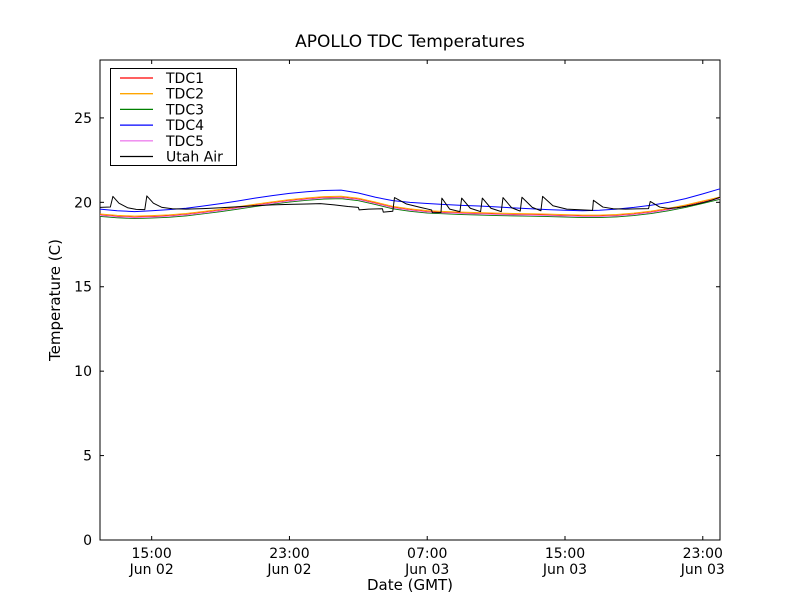 The width and height of the screenshot is (800, 600). I want to click on chart-title: APOLLO TDC Temperatures, so click(410, 42).